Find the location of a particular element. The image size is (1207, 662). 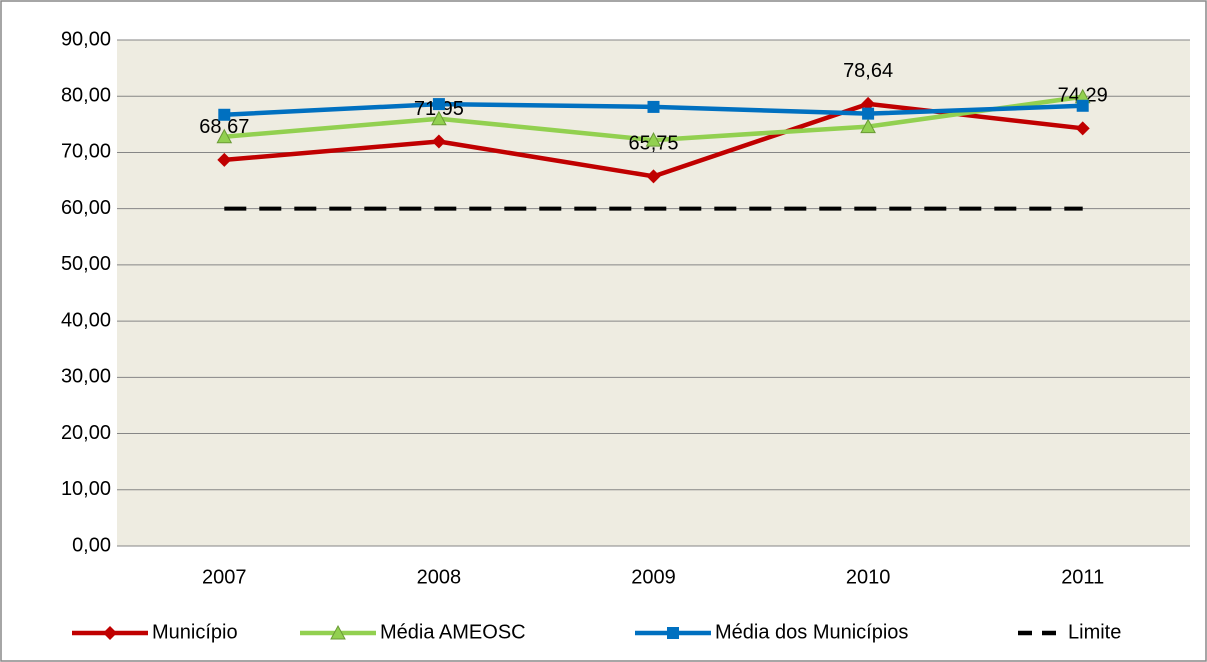

data-label: 78,64 is located at coordinates (868, 71).